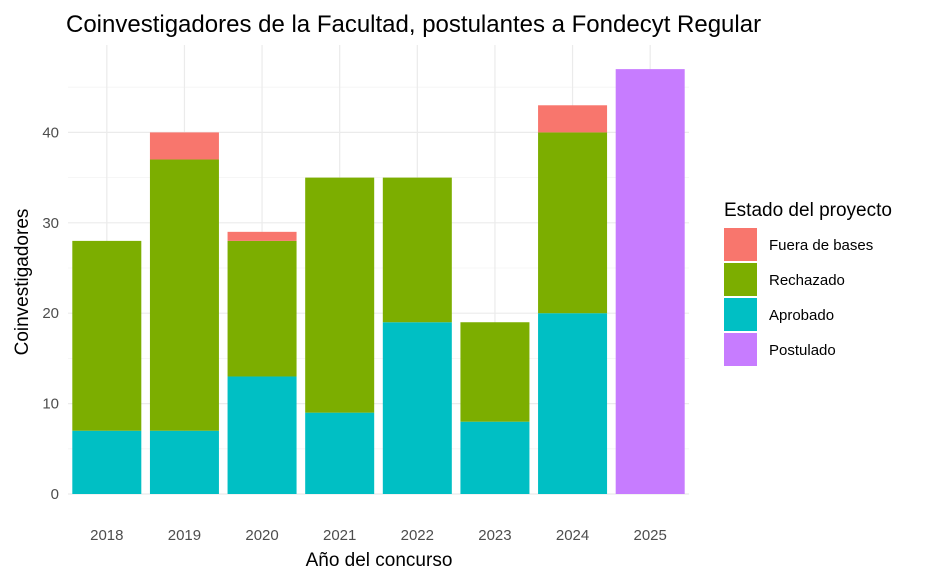 Image resolution: width=940 pixels, height=581 pixels. What do you see at coordinates (379, 560) in the screenshot?
I see `x-axis-title: Año del concurso` at bounding box center [379, 560].